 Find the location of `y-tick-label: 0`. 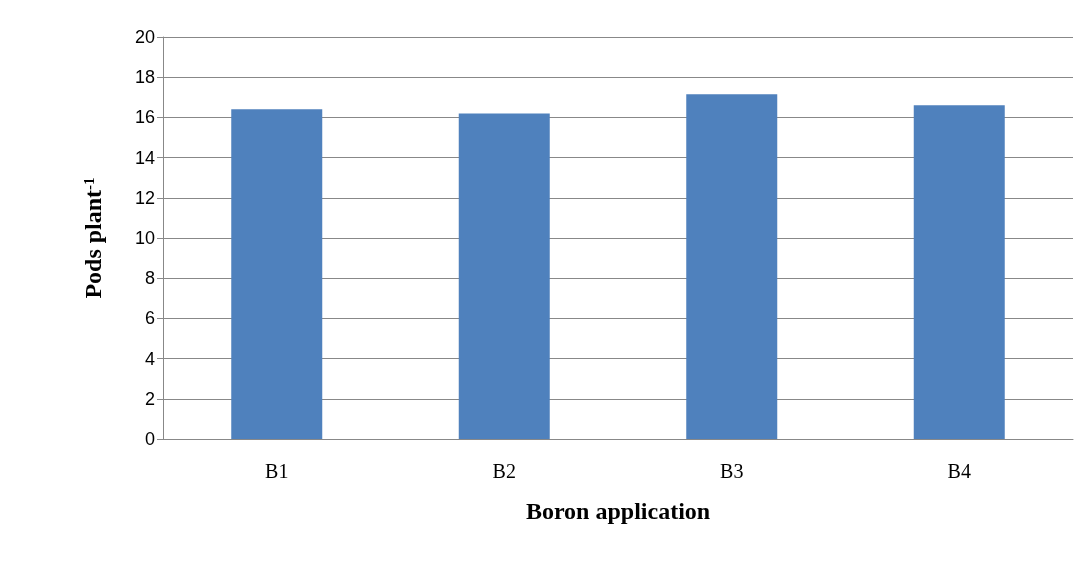

y-tick-label: 0 is located at coordinates (149, 439).